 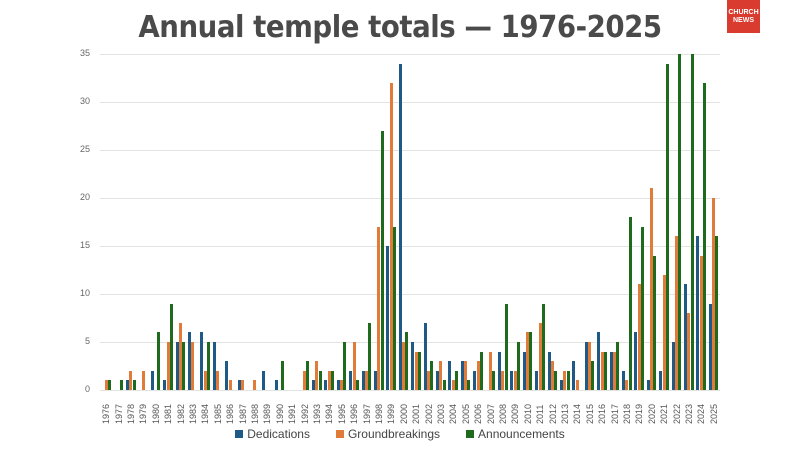 I want to click on legend-label: Announcements, so click(x=521, y=434).